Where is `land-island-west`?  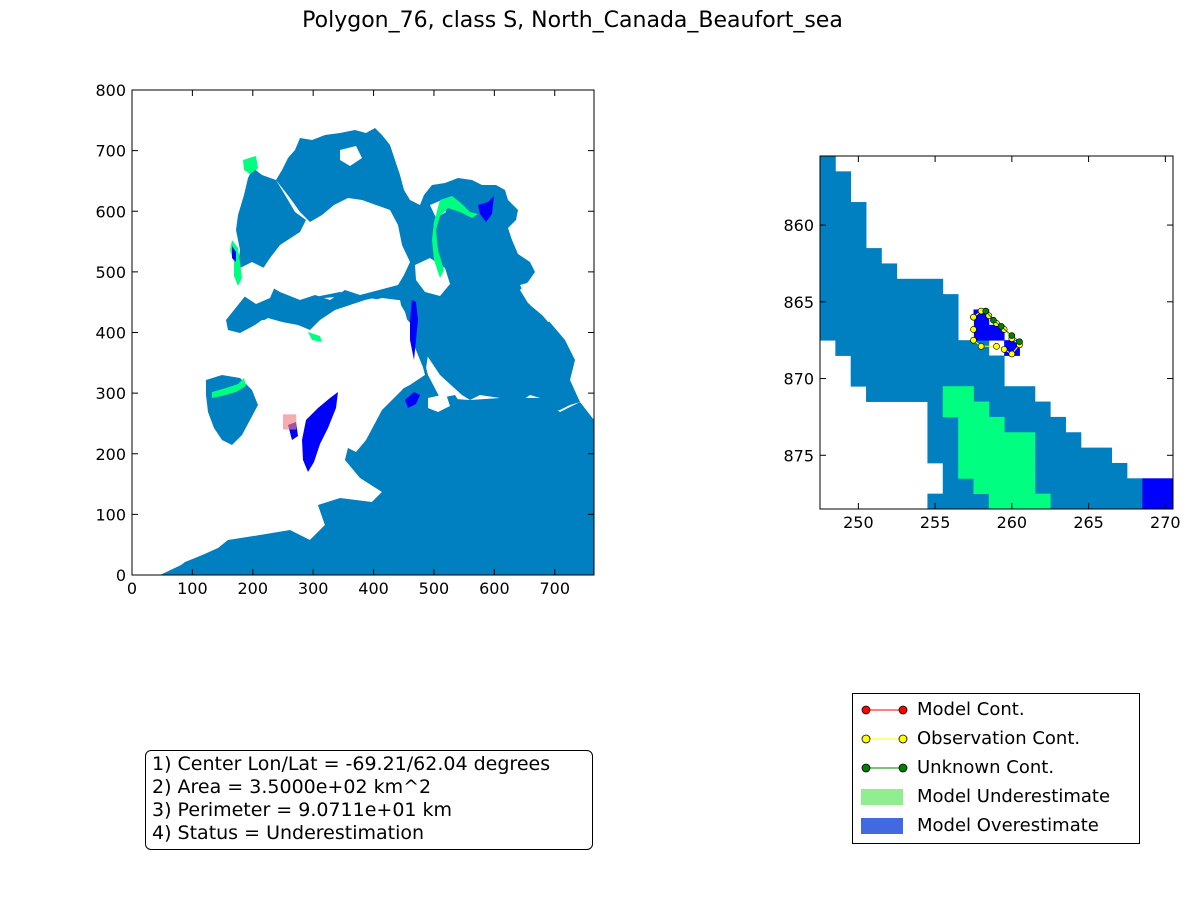
land-island-west is located at coordinates (256, 283).